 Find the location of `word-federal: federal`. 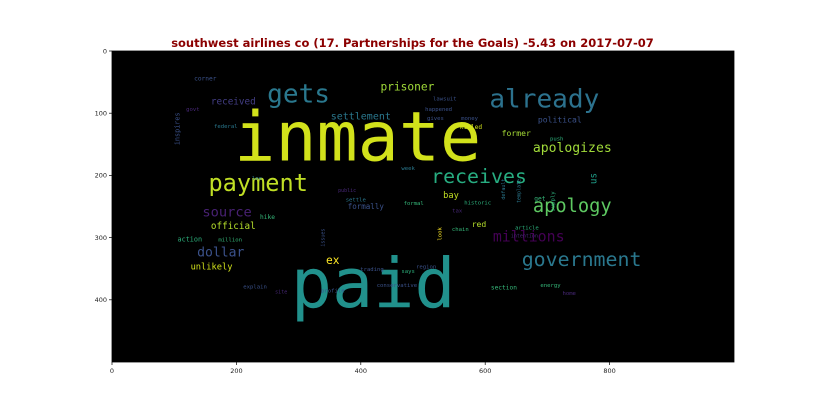

word-federal: federal is located at coordinates (226, 127).